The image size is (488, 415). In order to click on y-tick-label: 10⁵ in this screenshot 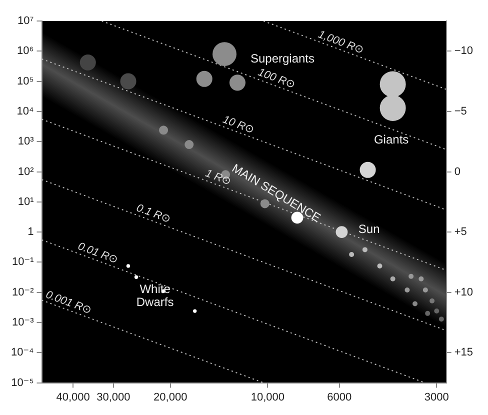, I will do `click(25, 81)`.